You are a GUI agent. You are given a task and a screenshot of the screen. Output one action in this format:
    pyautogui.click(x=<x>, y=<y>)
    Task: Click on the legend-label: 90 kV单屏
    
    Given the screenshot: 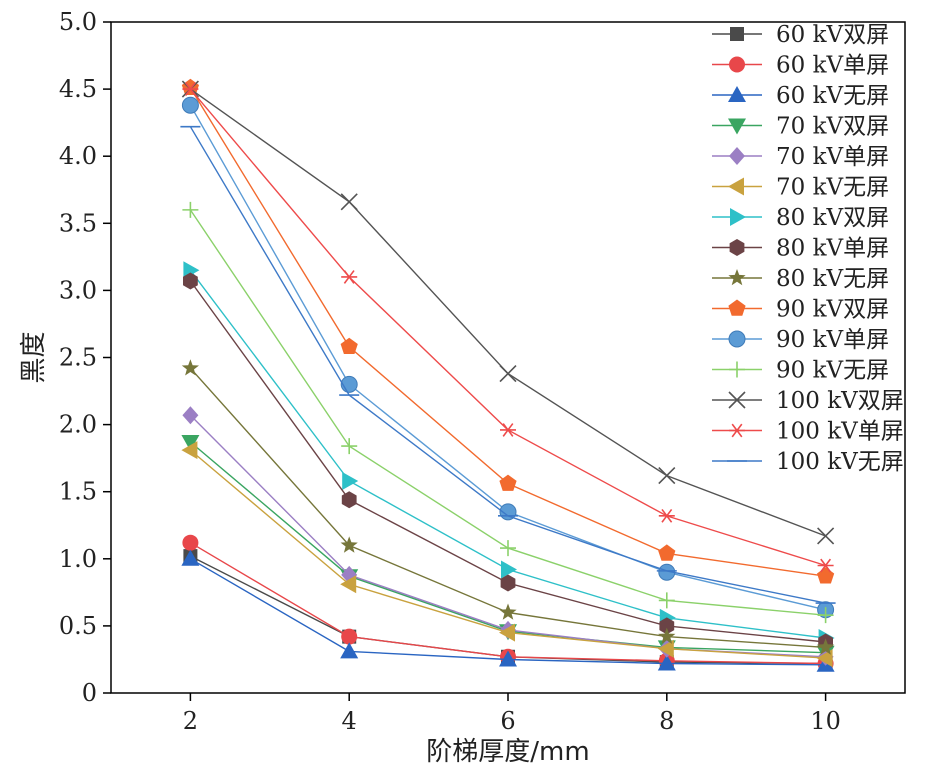 What is the action you would take?
    pyautogui.click(x=832, y=340)
    